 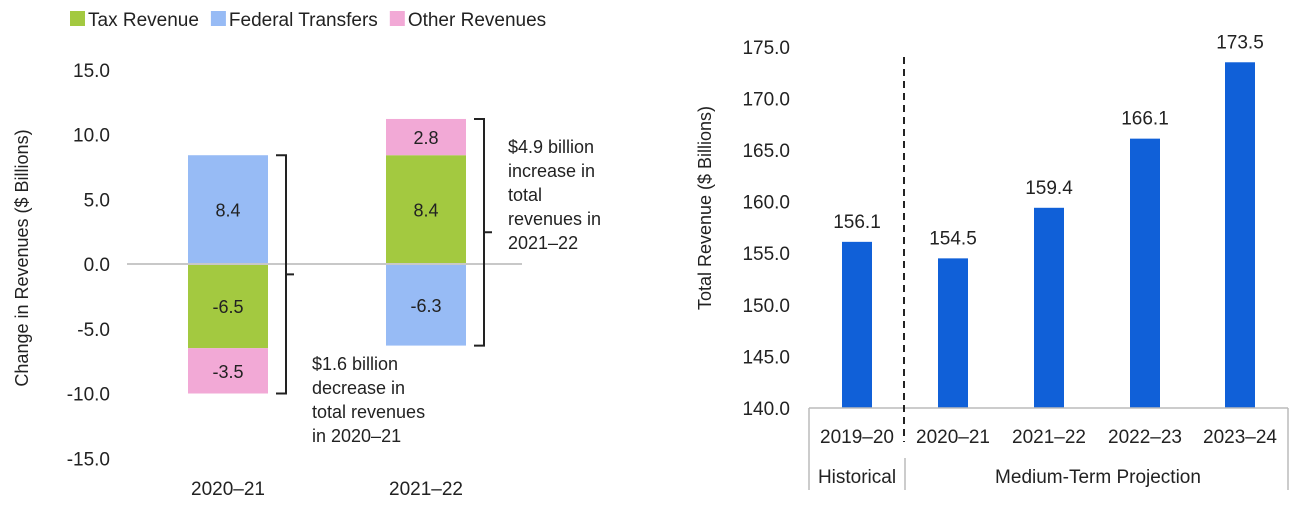 I want to click on x-tick-label: 2021–22, so click(x=426, y=489).